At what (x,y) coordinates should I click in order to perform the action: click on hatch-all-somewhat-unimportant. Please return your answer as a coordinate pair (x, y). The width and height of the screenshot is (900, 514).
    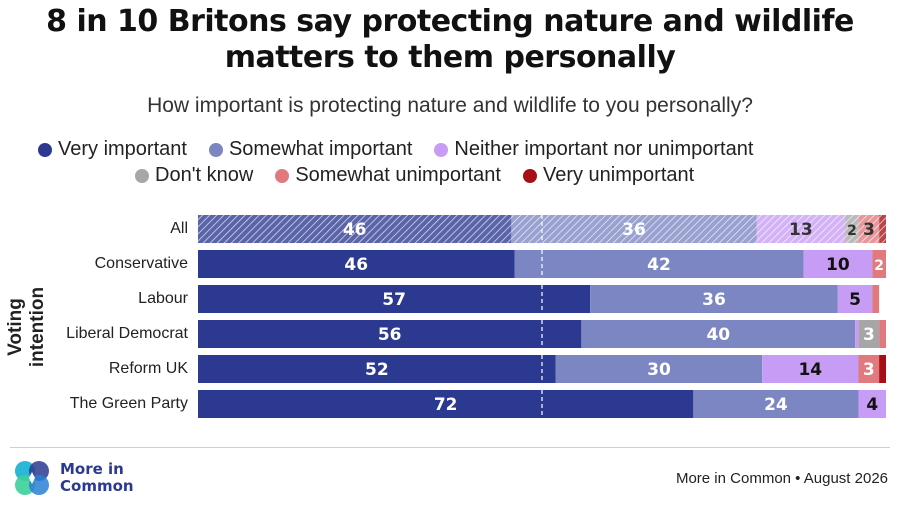
    Looking at the image, I should click on (869, 229).